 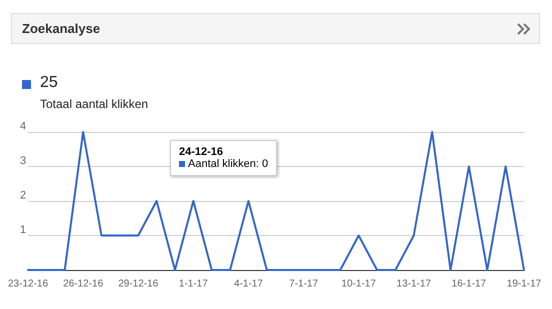 I want to click on y-tick-label: 3, so click(x=23, y=161).